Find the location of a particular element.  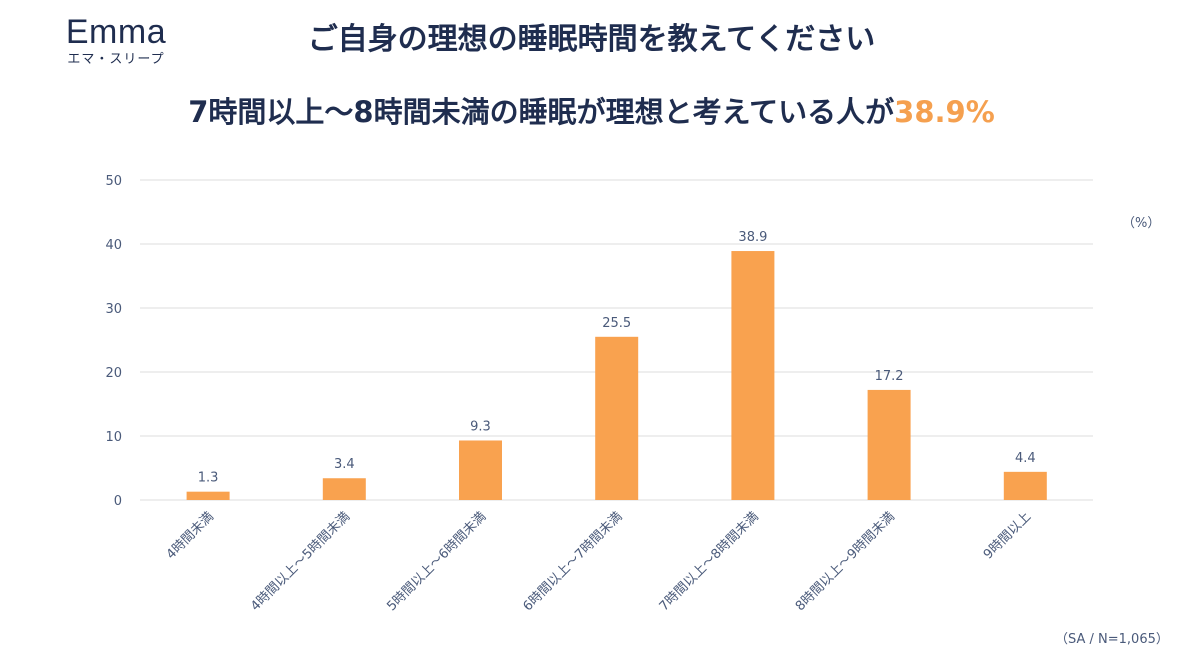

x-tick-label: 6時間以上〜7時間未満 is located at coordinates (572, 561).